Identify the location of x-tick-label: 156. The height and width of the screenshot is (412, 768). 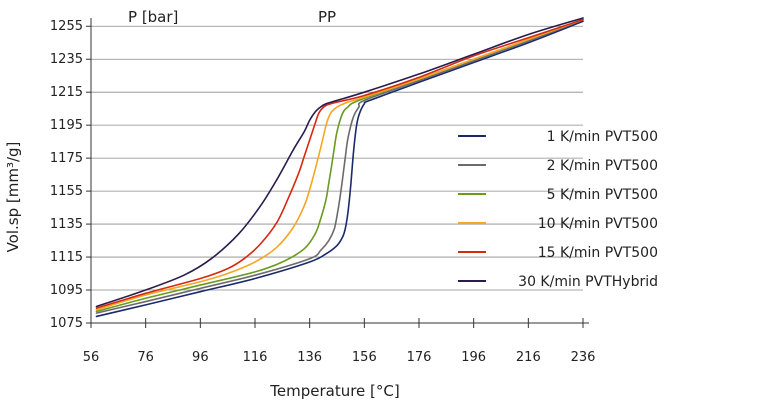
(364, 357).